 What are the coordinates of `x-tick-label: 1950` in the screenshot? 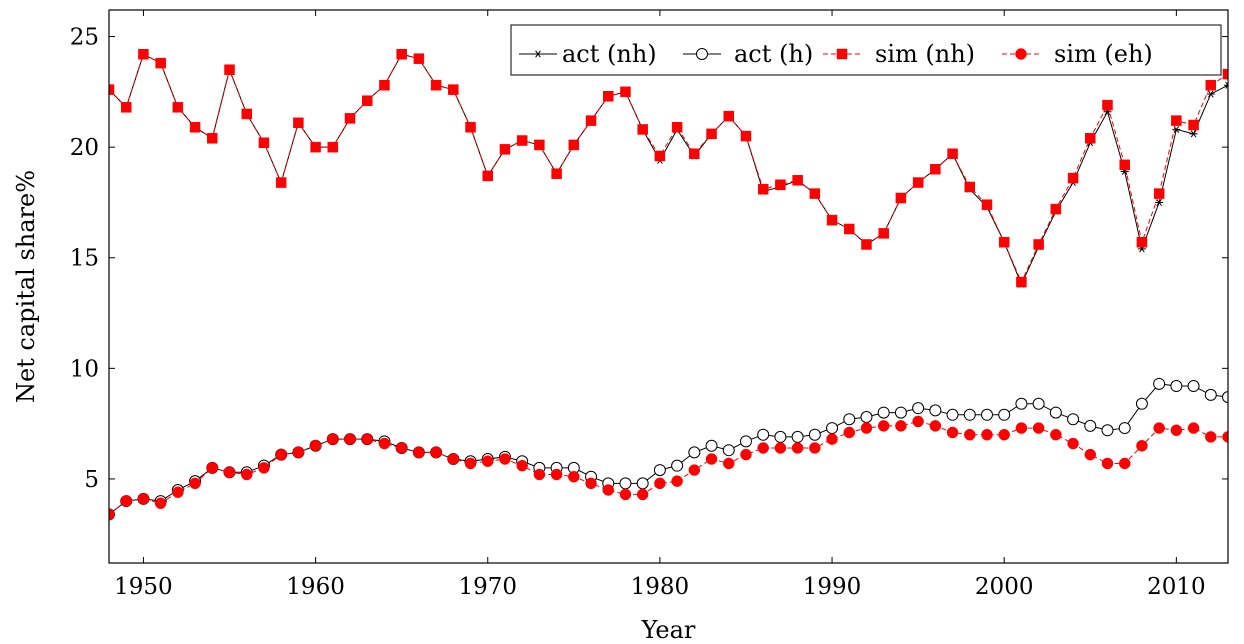 It's located at (143, 587).